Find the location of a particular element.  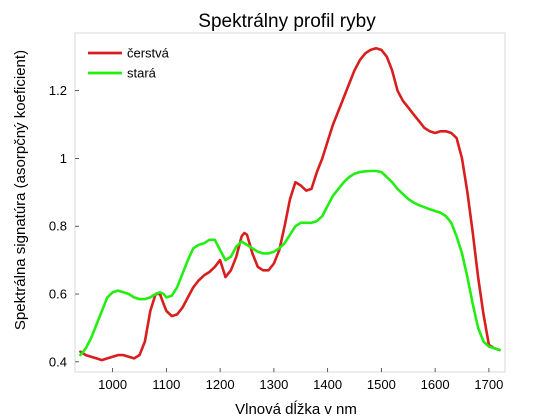

legend-label: čerstvá is located at coordinates (148, 53).